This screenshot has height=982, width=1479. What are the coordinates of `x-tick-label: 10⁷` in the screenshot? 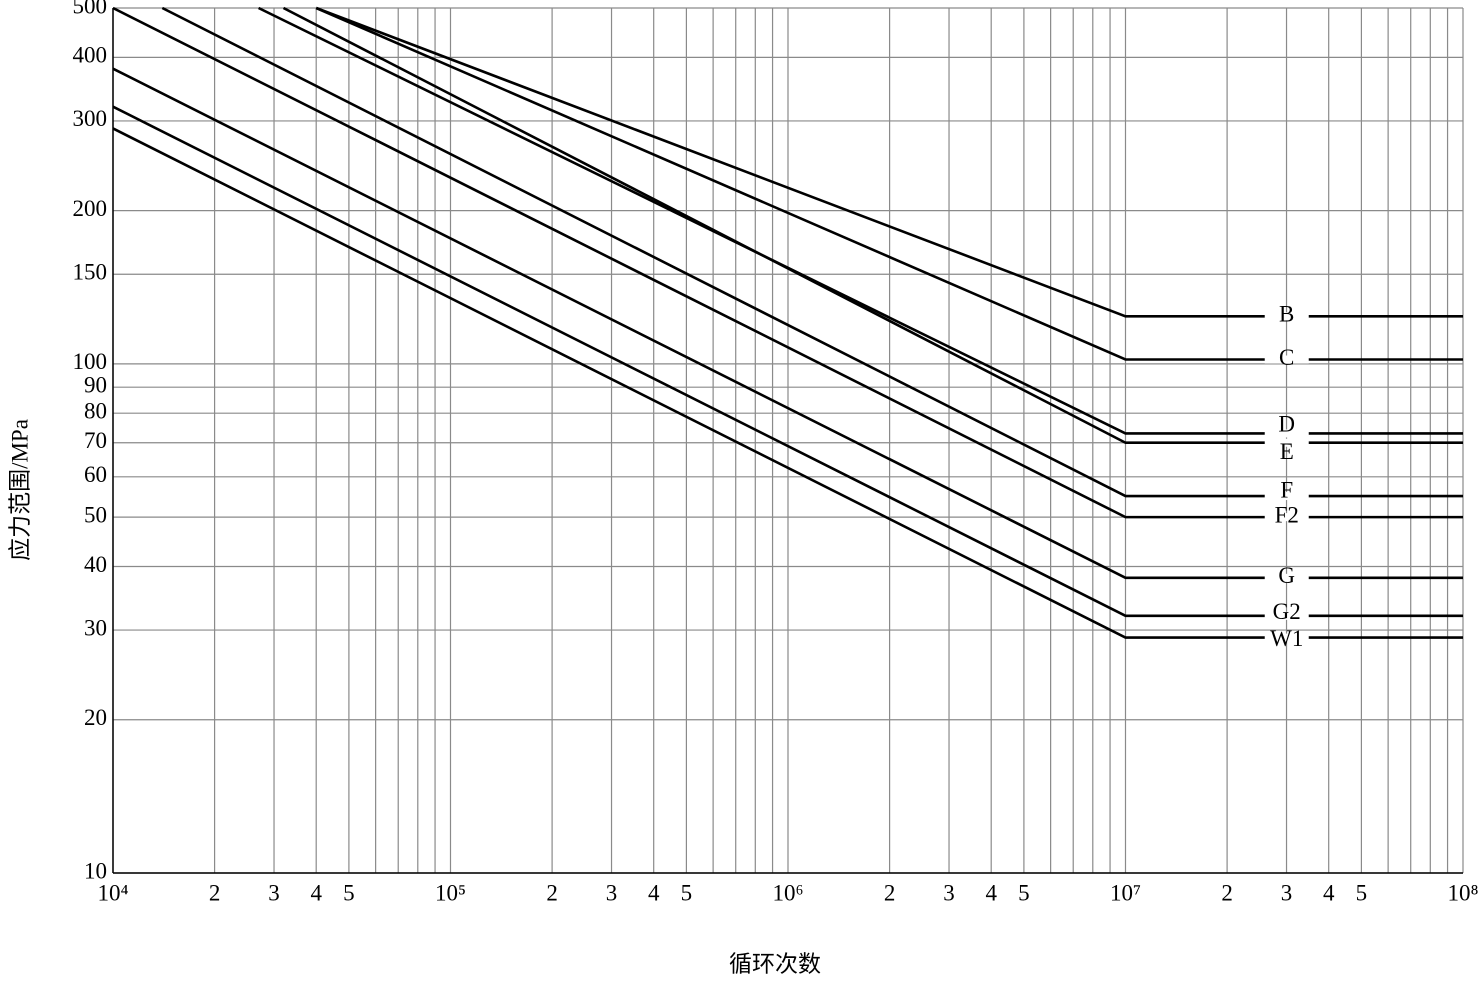 It's located at (1125, 892).